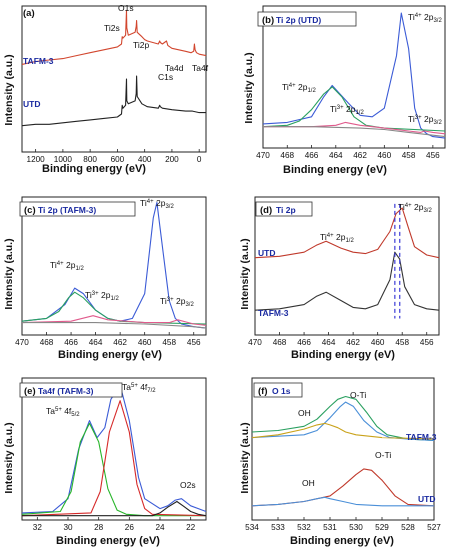 The image size is (453, 550). What do you see at coordinates (358, 395) in the screenshot?
I see `annotation-f-oti-top: O-Ti` at bounding box center [358, 395].